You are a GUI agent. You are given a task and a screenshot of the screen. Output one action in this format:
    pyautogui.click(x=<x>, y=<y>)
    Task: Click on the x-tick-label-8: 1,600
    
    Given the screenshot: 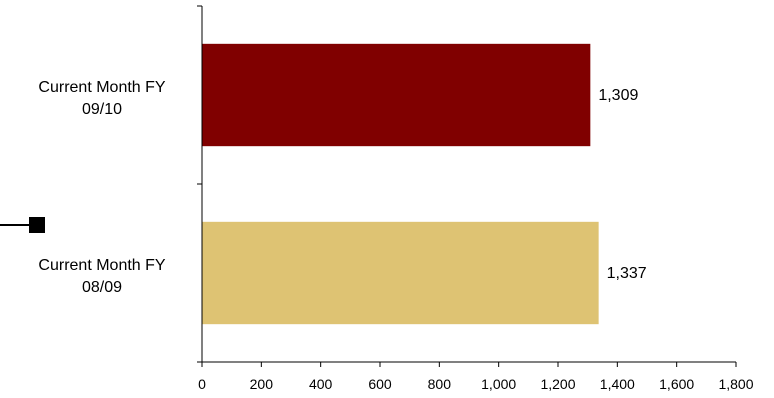 What is the action you would take?
    pyautogui.click(x=676, y=384)
    